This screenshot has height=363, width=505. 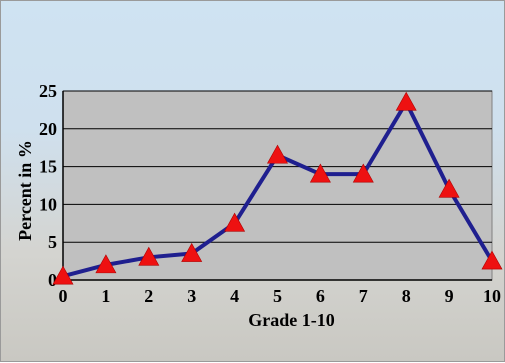 What do you see at coordinates (191, 296) in the screenshot?
I see `x-tick-label: 3` at bounding box center [191, 296].